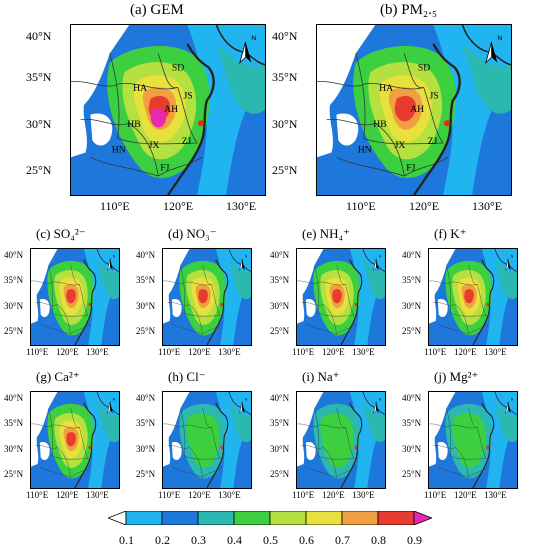  I want to click on colorbar-tick-label: 0.2, so click(162, 540).